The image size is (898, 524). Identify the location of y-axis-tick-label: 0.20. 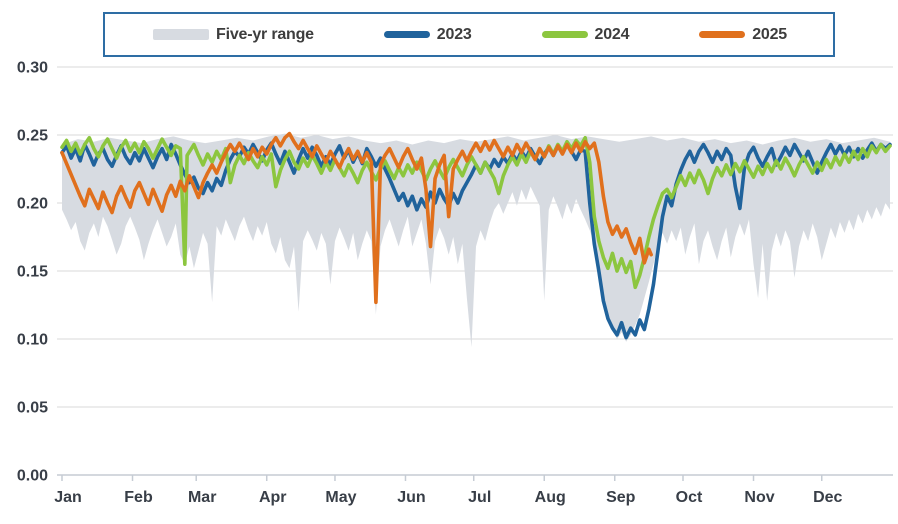
(32, 204).